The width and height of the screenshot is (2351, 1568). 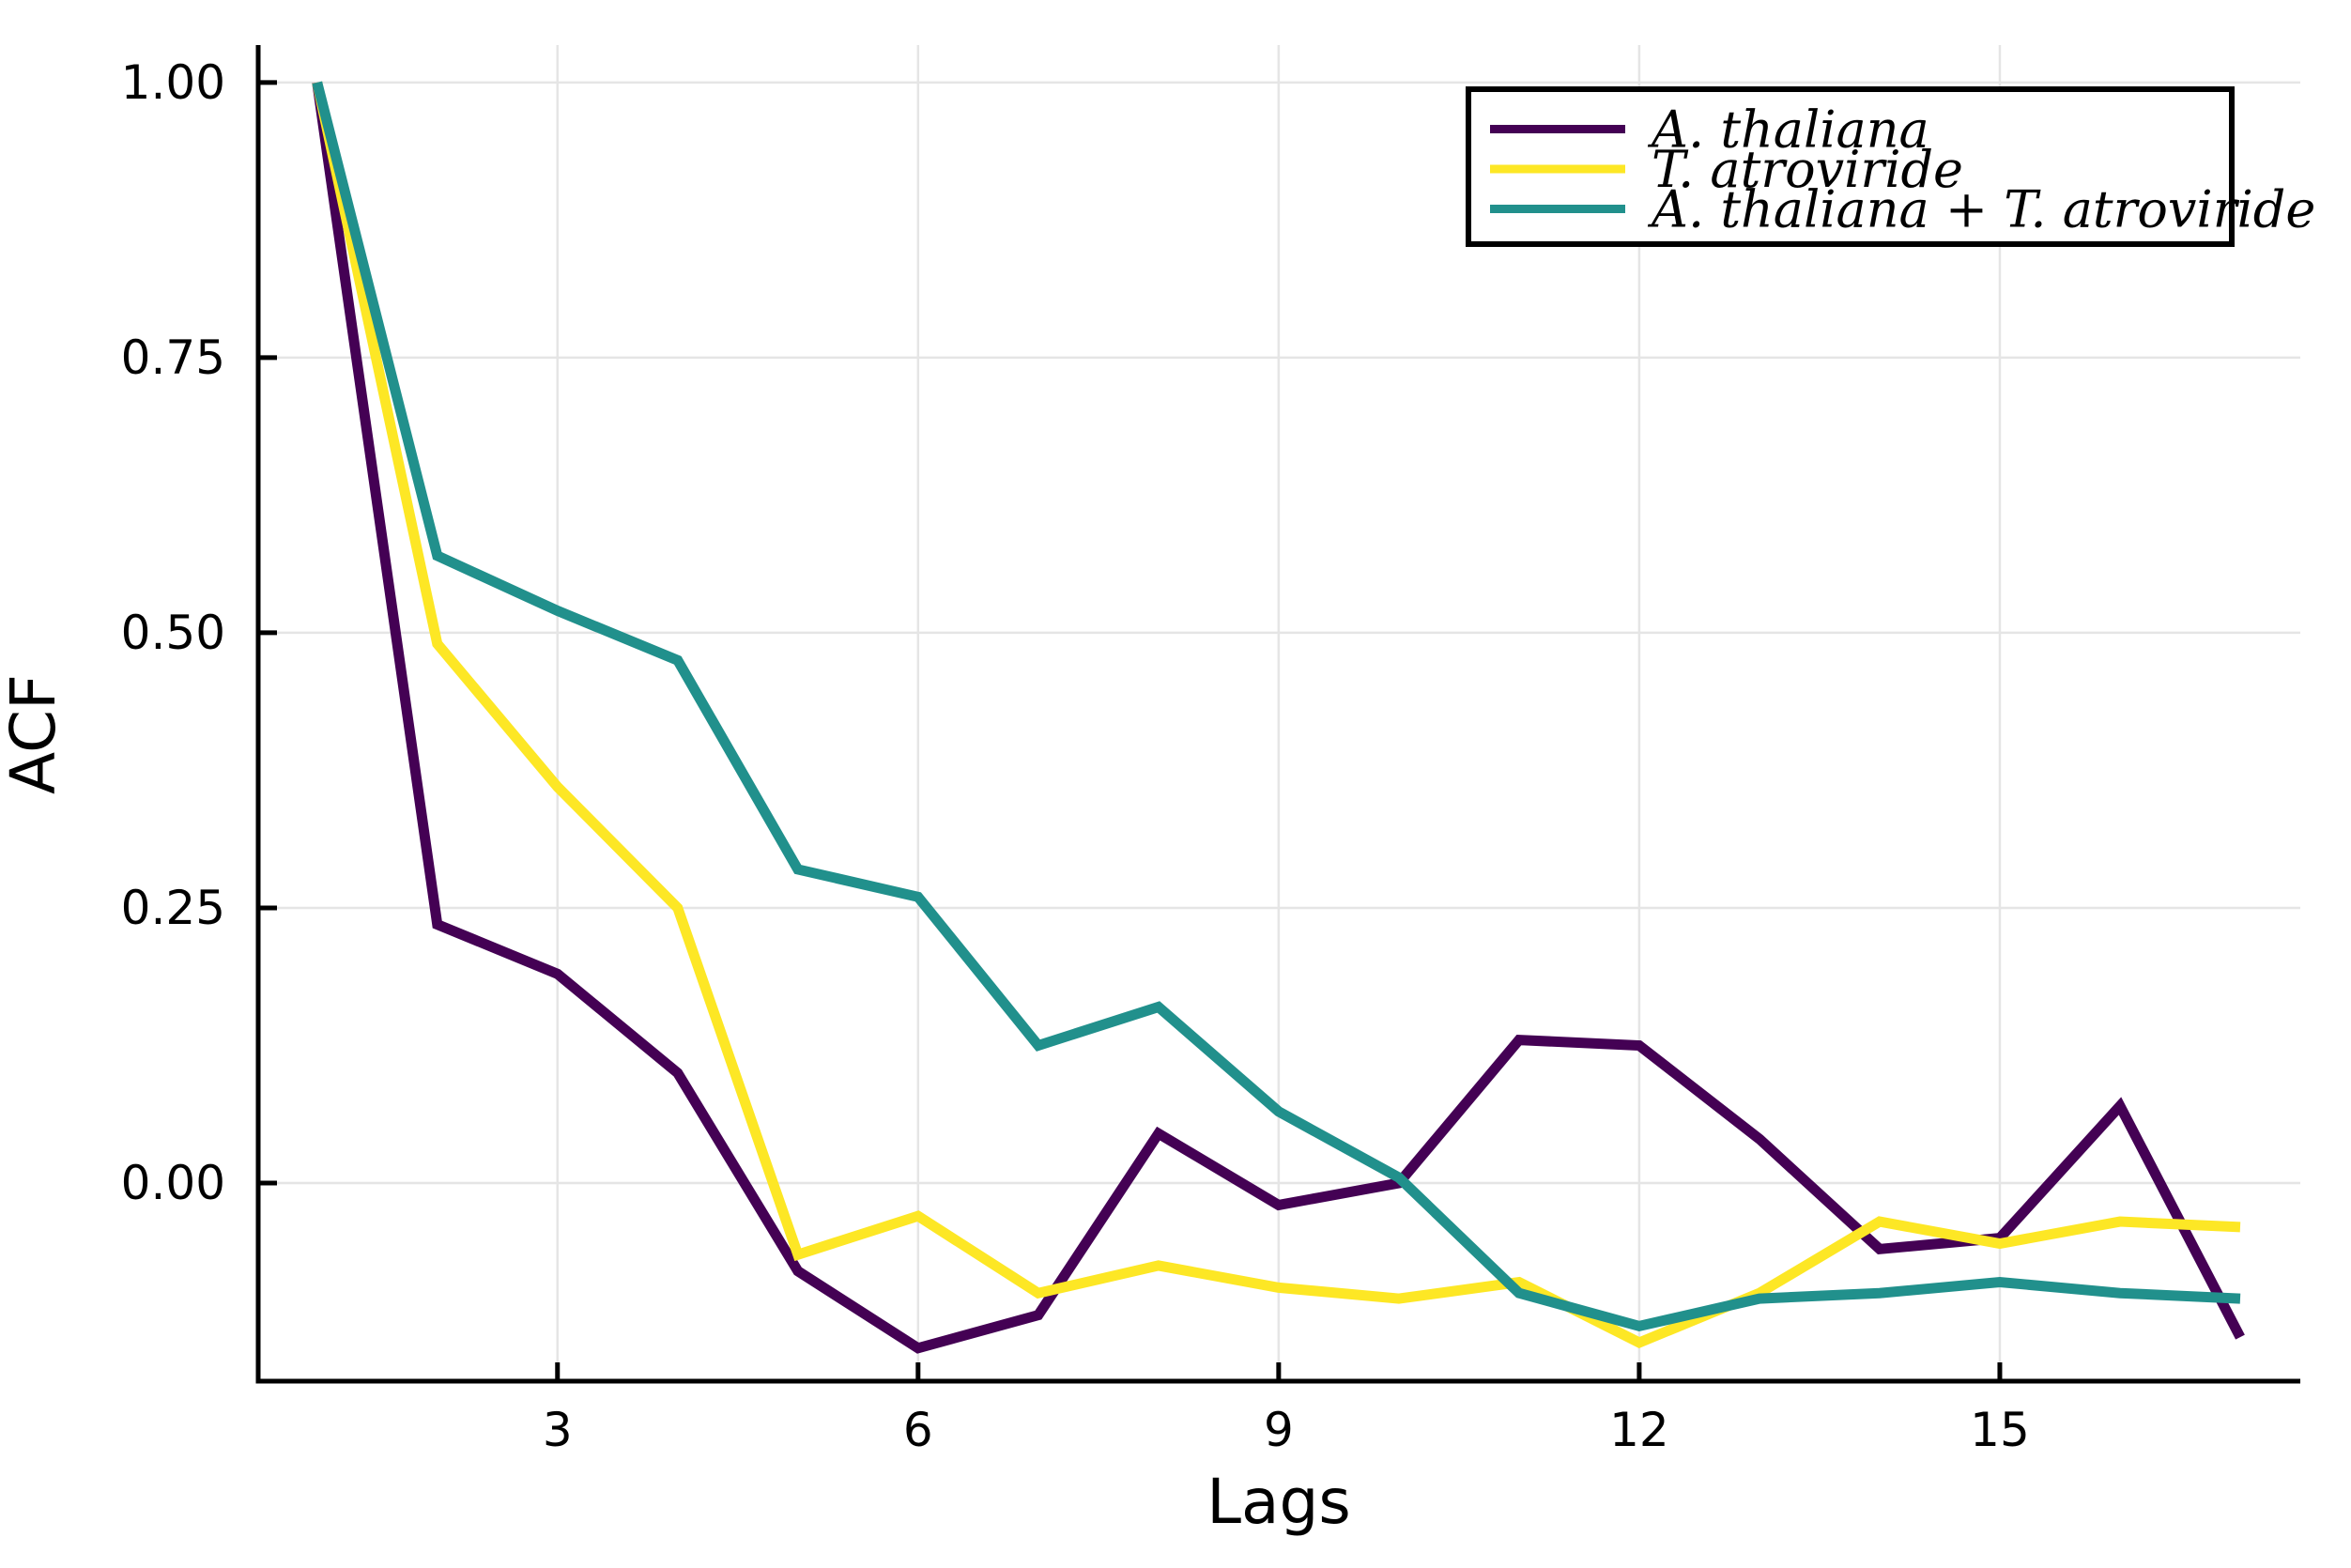 I want to click on legend-entry-label: A. thaliana, so click(x=1788, y=130).